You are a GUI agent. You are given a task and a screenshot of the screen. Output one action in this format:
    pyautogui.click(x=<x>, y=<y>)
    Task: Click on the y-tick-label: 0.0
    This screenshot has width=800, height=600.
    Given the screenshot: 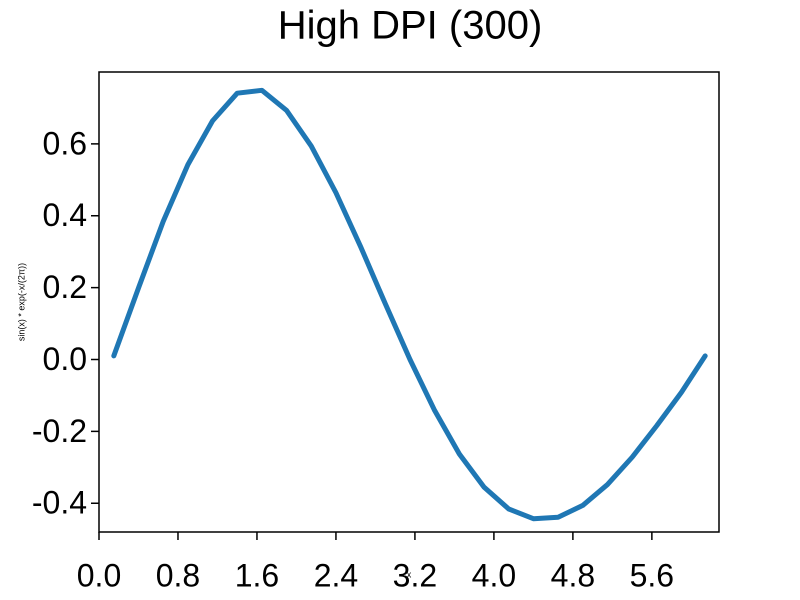 What is the action you would take?
    pyautogui.click(x=65, y=359)
    